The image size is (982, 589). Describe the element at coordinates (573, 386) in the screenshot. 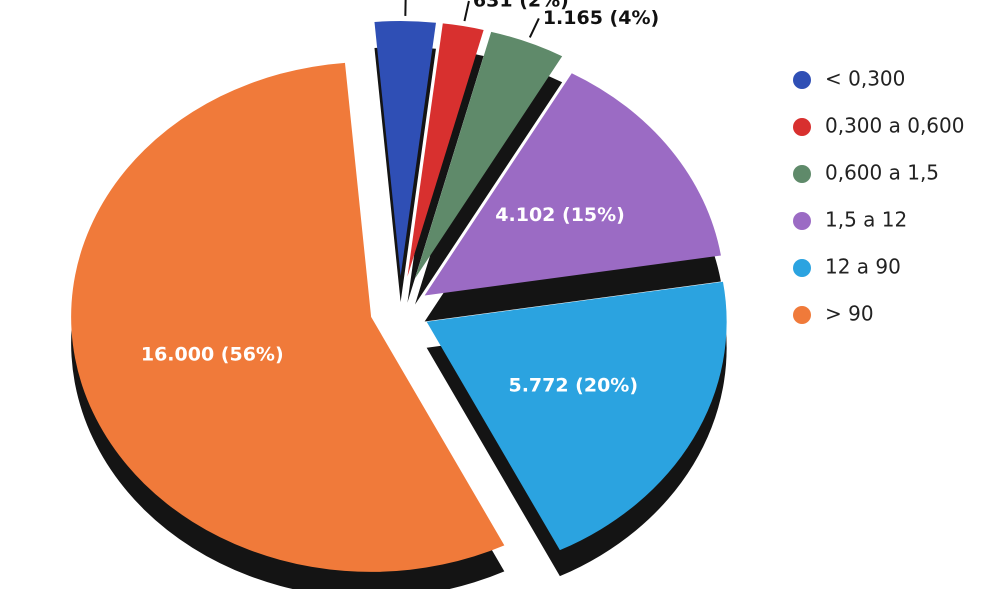

I see `data-label: 5.772 (20%)` at that location.